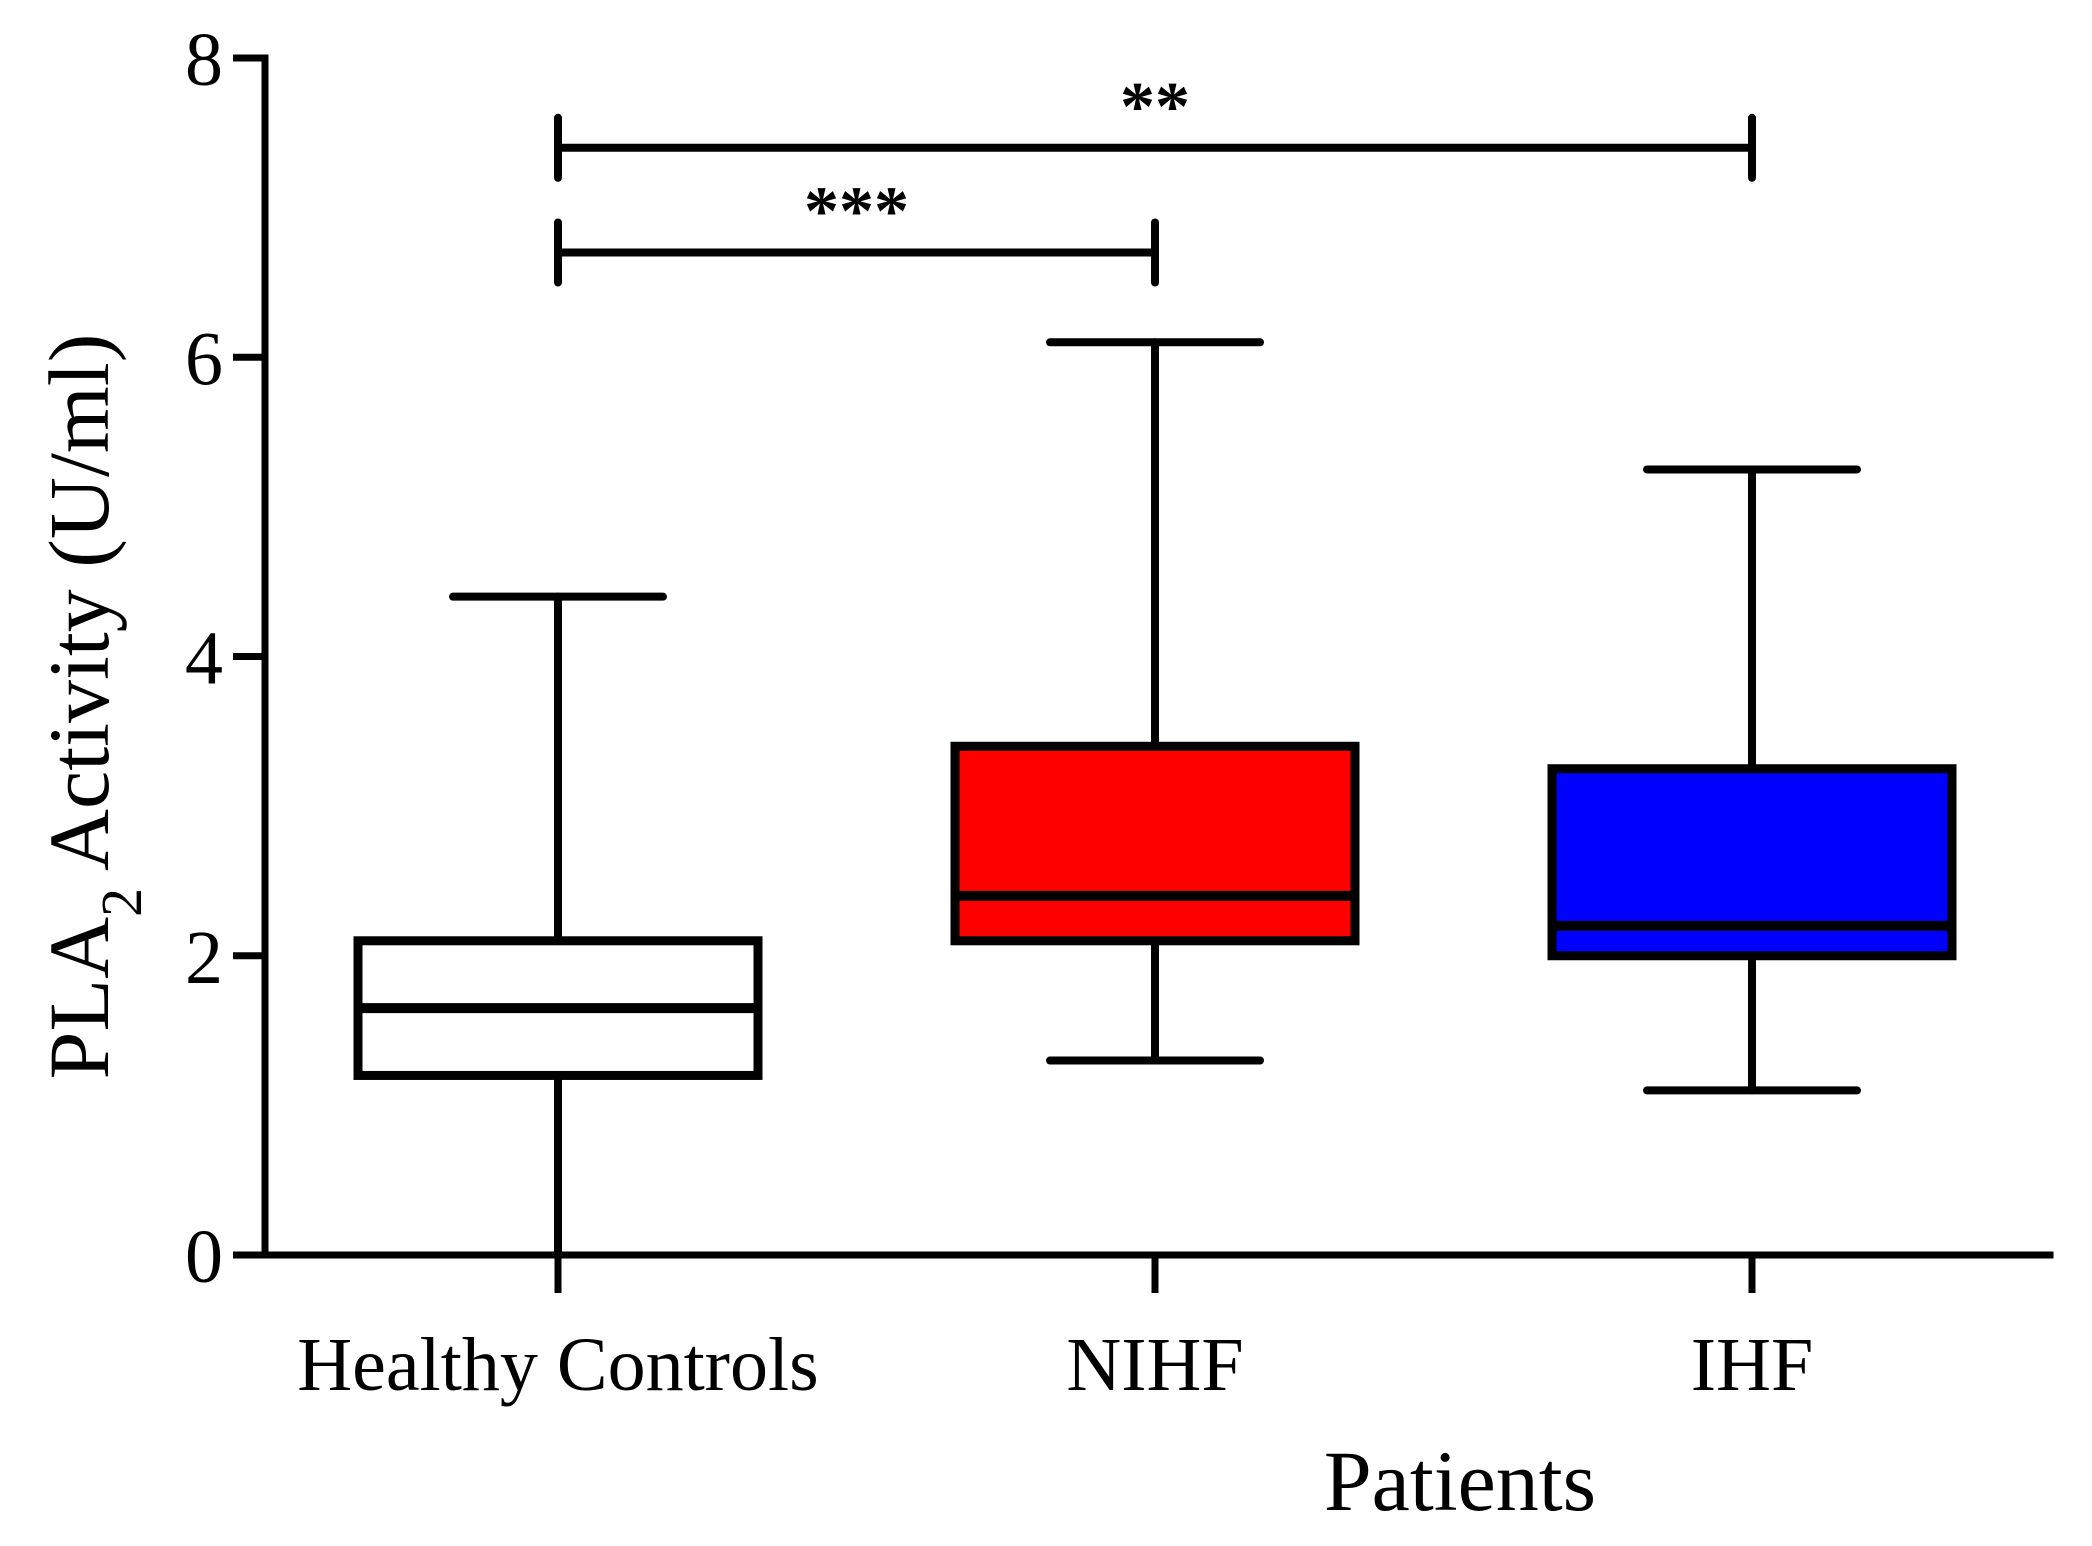 The height and width of the screenshot is (1546, 2092). What do you see at coordinates (204, 1257) in the screenshot?
I see `y-tick-label: 0` at bounding box center [204, 1257].